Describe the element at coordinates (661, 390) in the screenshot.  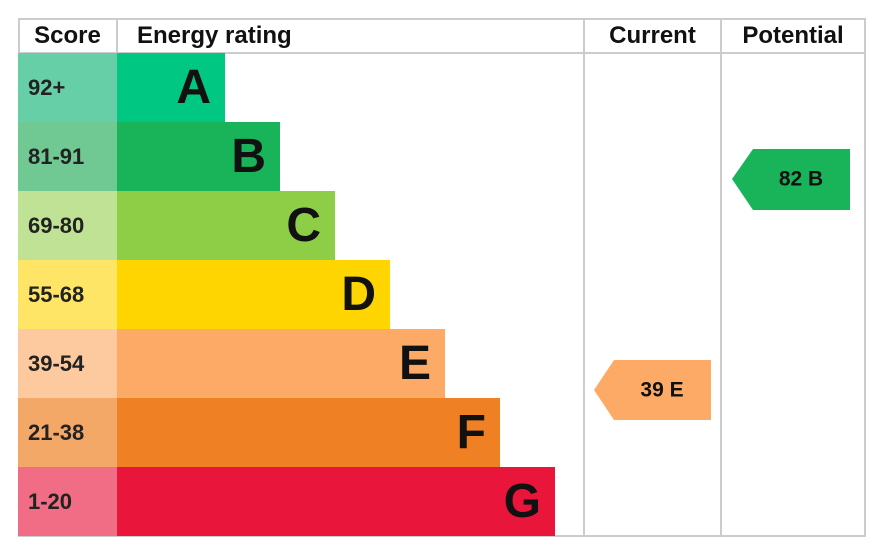
I see `current-rating: 39 E` at that location.